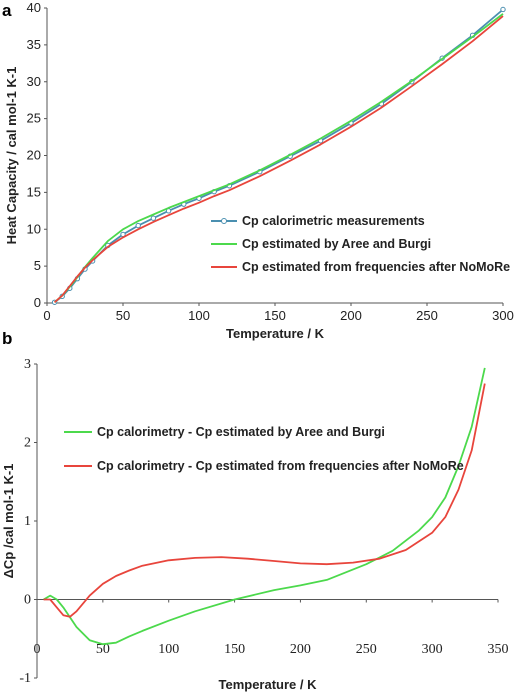  Describe the element at coordinates (25, 678) in the screenshot. I see `y-tick-label: -1` at that location.